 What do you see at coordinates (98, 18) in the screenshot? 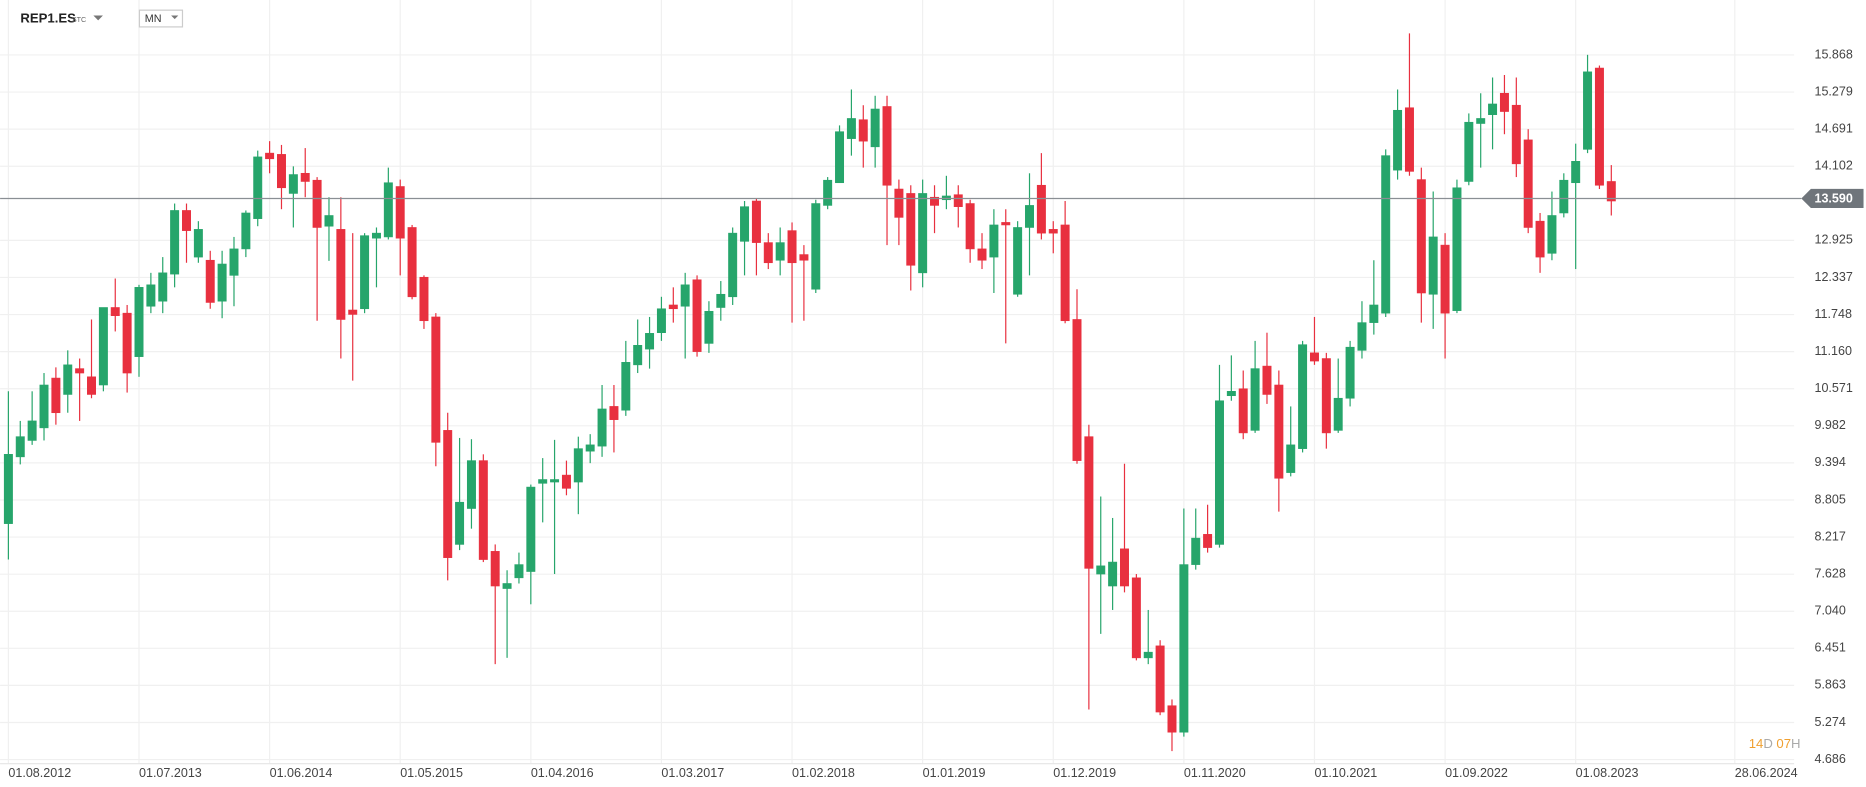
I see `symbol-dropdown` at bounding box center [98, 18].